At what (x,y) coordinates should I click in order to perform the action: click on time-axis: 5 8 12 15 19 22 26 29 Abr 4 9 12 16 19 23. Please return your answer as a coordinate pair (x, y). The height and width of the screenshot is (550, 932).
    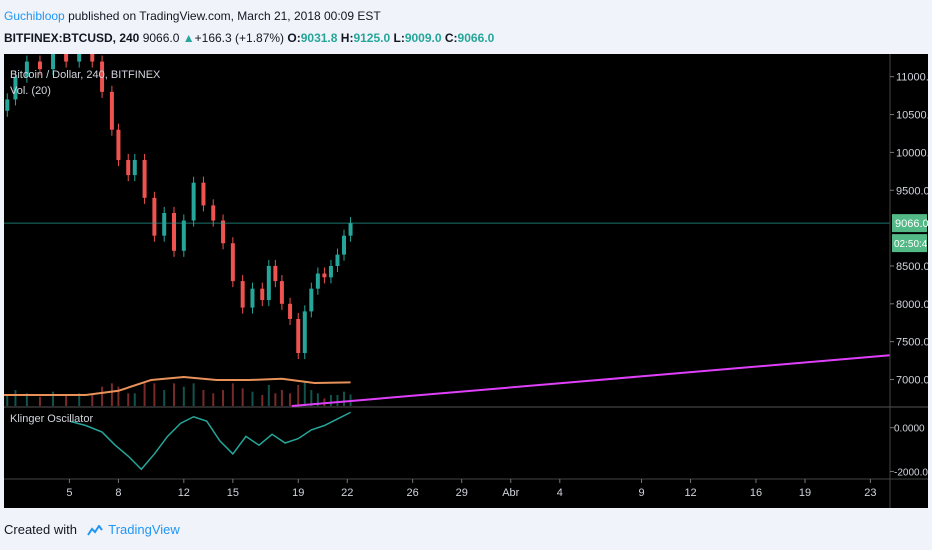
    Looking at the image, I should click on (466, 488).